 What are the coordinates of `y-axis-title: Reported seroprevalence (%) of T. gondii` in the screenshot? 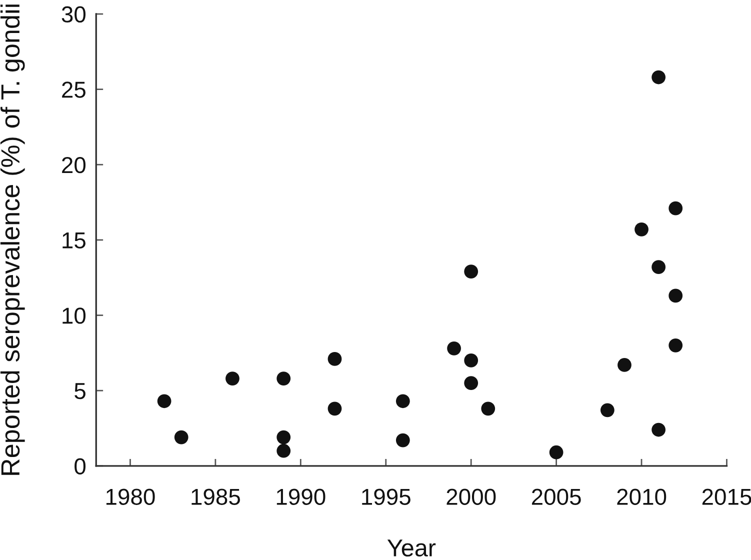 It's located at (12, 239).